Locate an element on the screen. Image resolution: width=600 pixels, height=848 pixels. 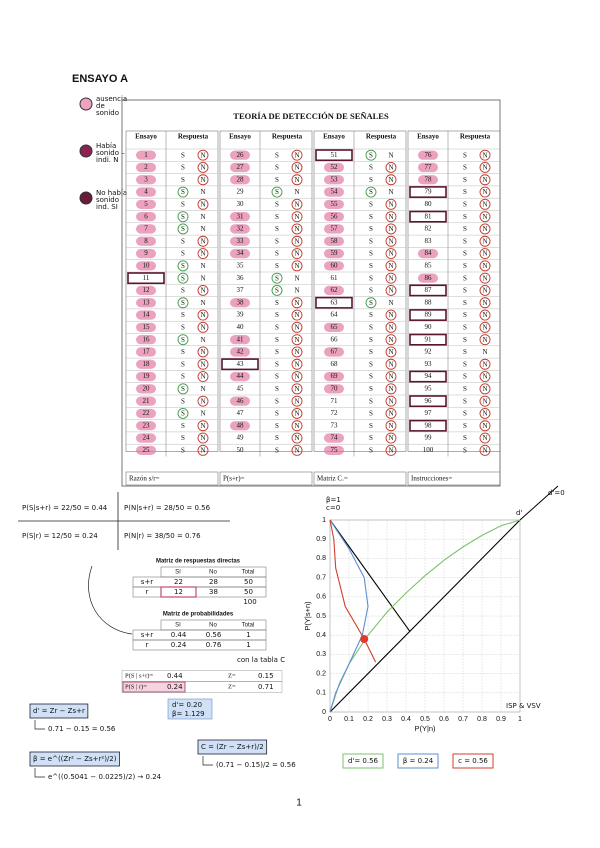
trial-number: 8 is located at coordinates (146, 241).